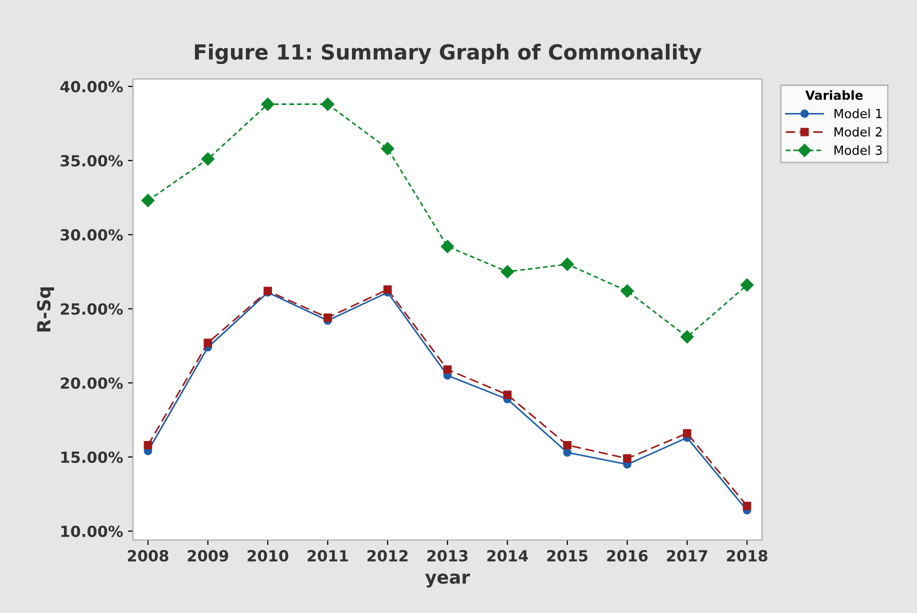 This screenshot has width=917, height=613. I want to click on x-tick-label: 2018, so click(747, 556).